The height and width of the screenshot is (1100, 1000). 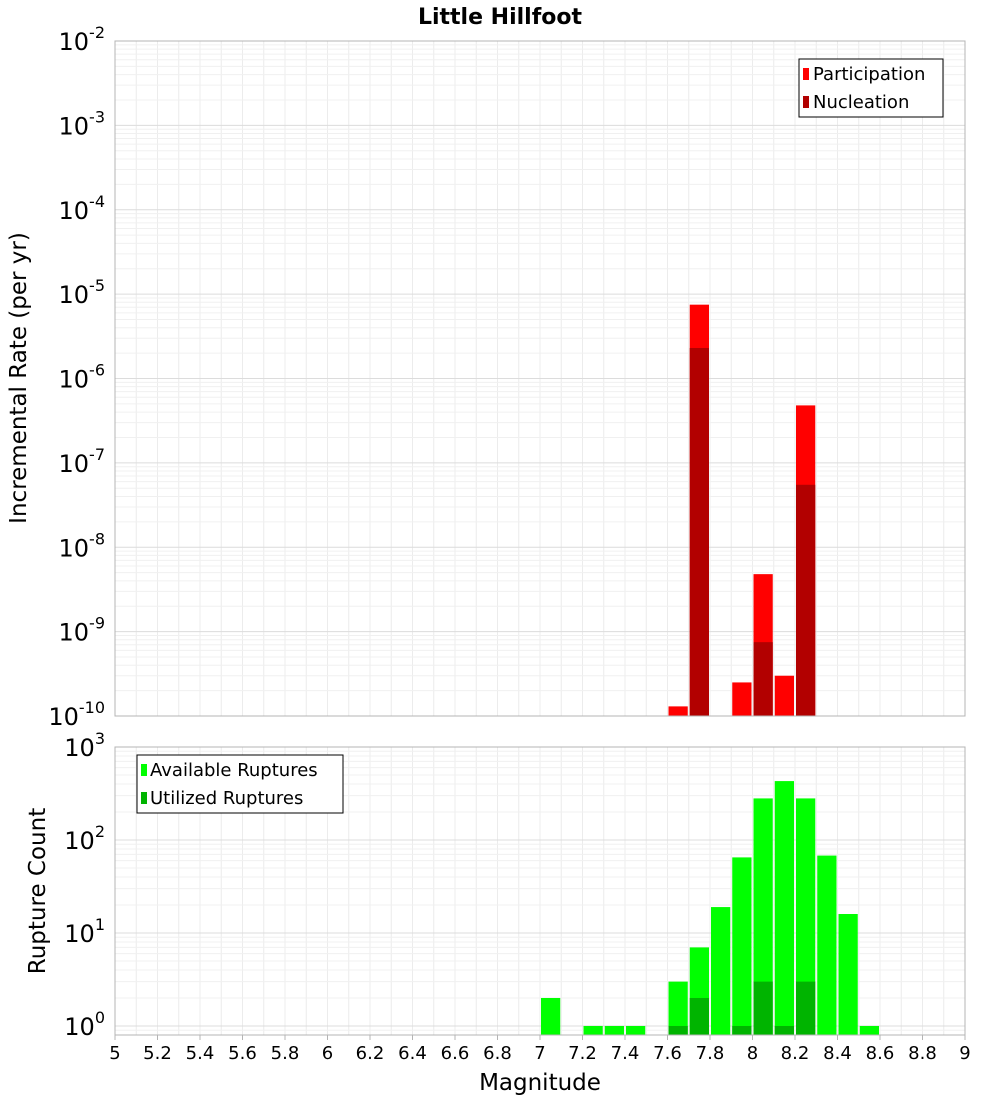 What do you see at coordinates (795, 1053) in the screenshot?
I see `magnitude-tick-label: 8.2` at bounding box center [795, 1053].